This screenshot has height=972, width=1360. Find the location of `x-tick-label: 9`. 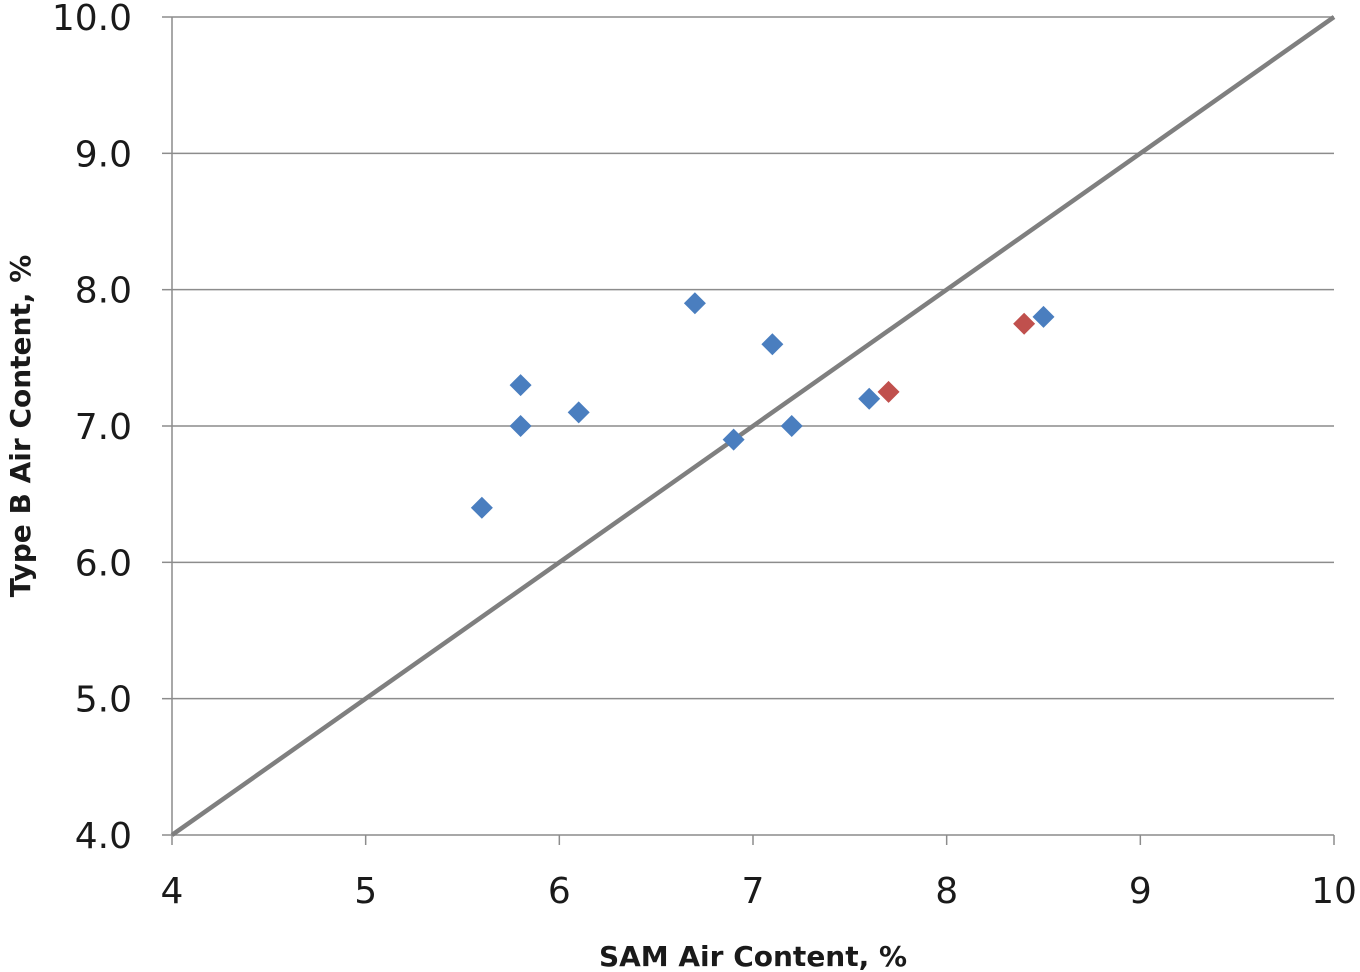

x-tick-label: 9 is located at coordinates (1140, 891).